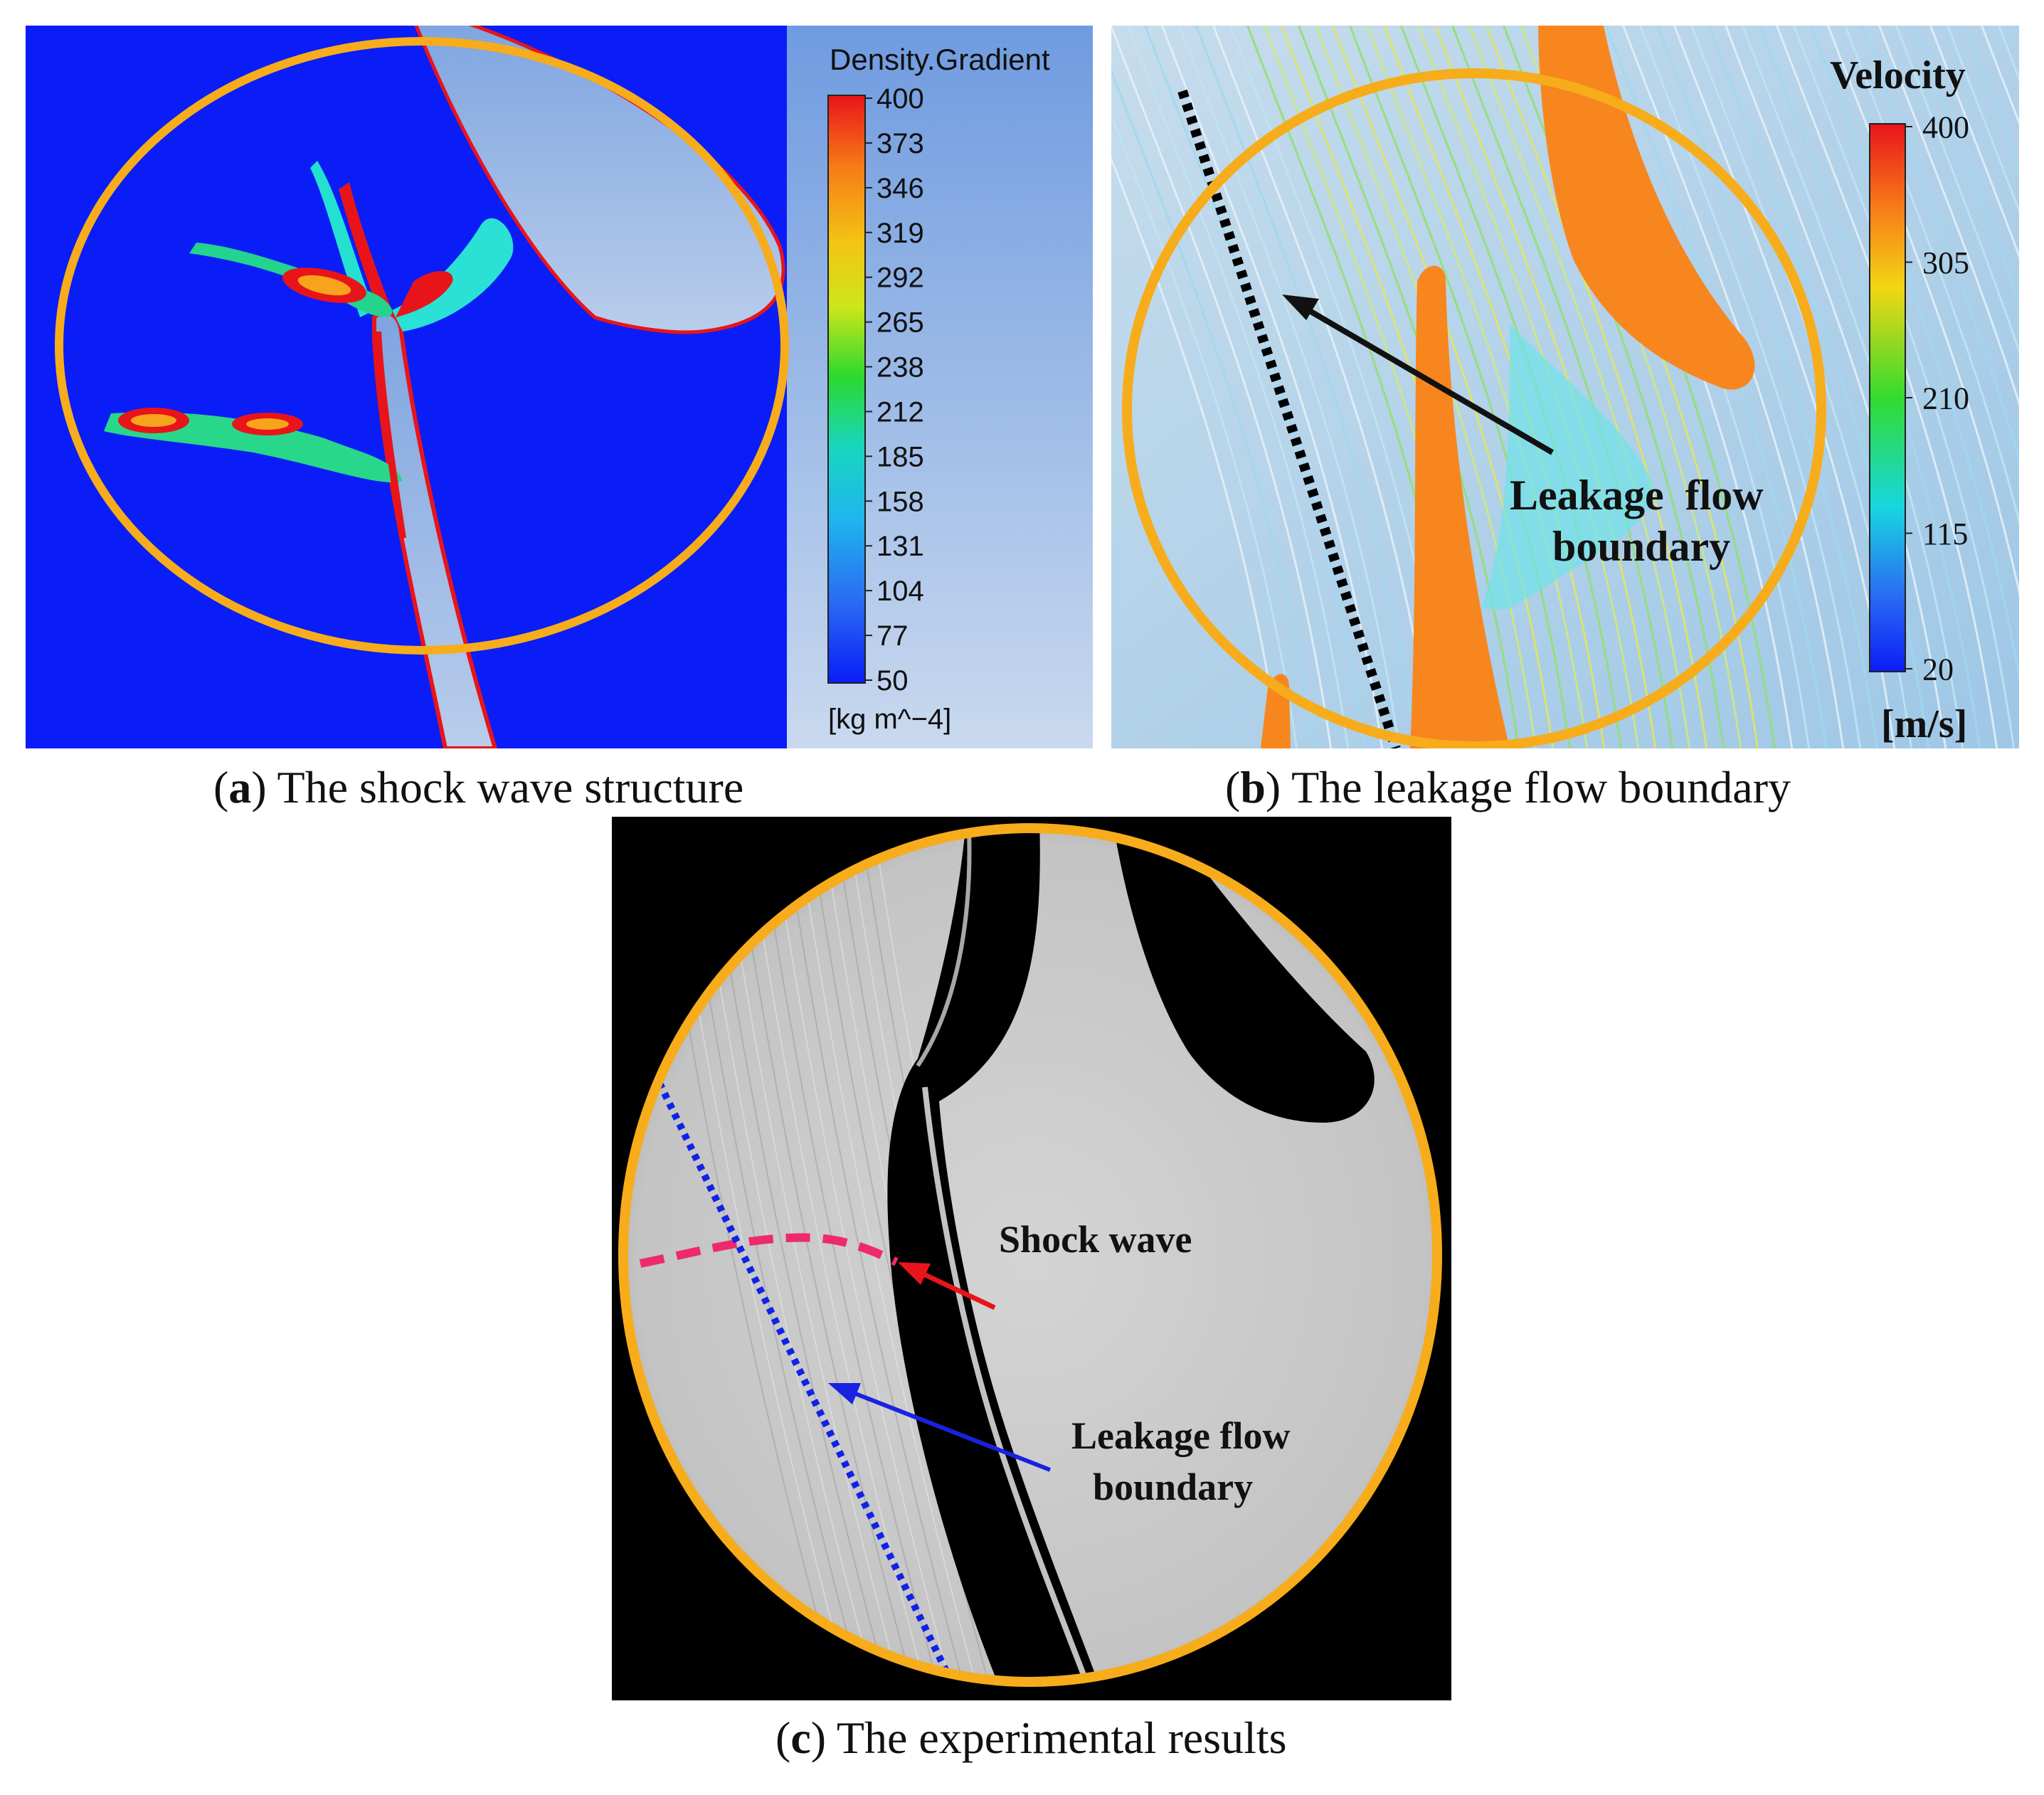  What do you see at coordinates (1300, 307) in the screenshot?
I see `boundary-arrowhead` at bounding box center [1300, 307].